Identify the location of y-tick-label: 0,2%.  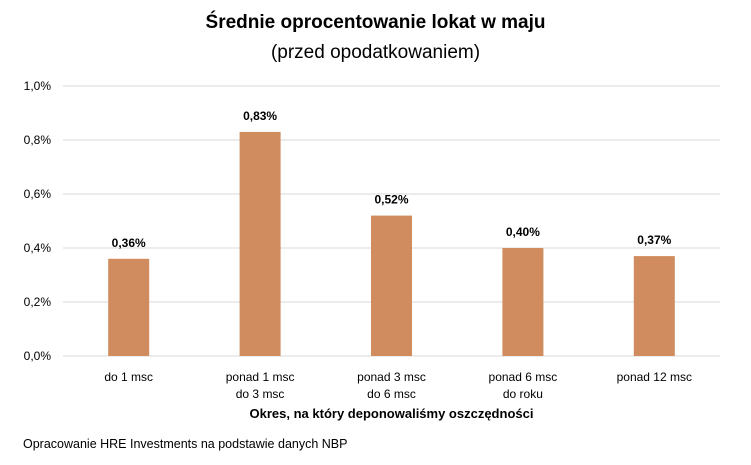
(38, 302).